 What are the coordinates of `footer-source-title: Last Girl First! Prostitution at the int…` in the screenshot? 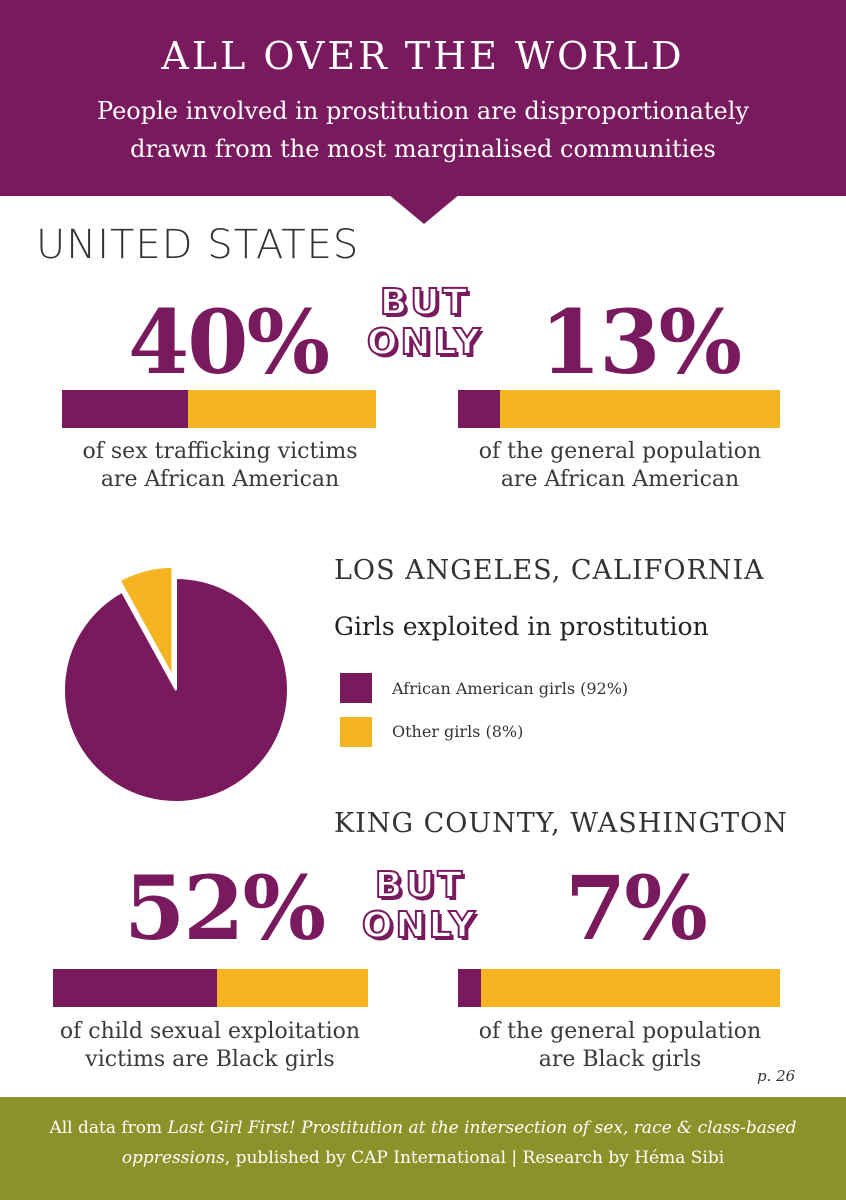 It's located at (482, 1128).